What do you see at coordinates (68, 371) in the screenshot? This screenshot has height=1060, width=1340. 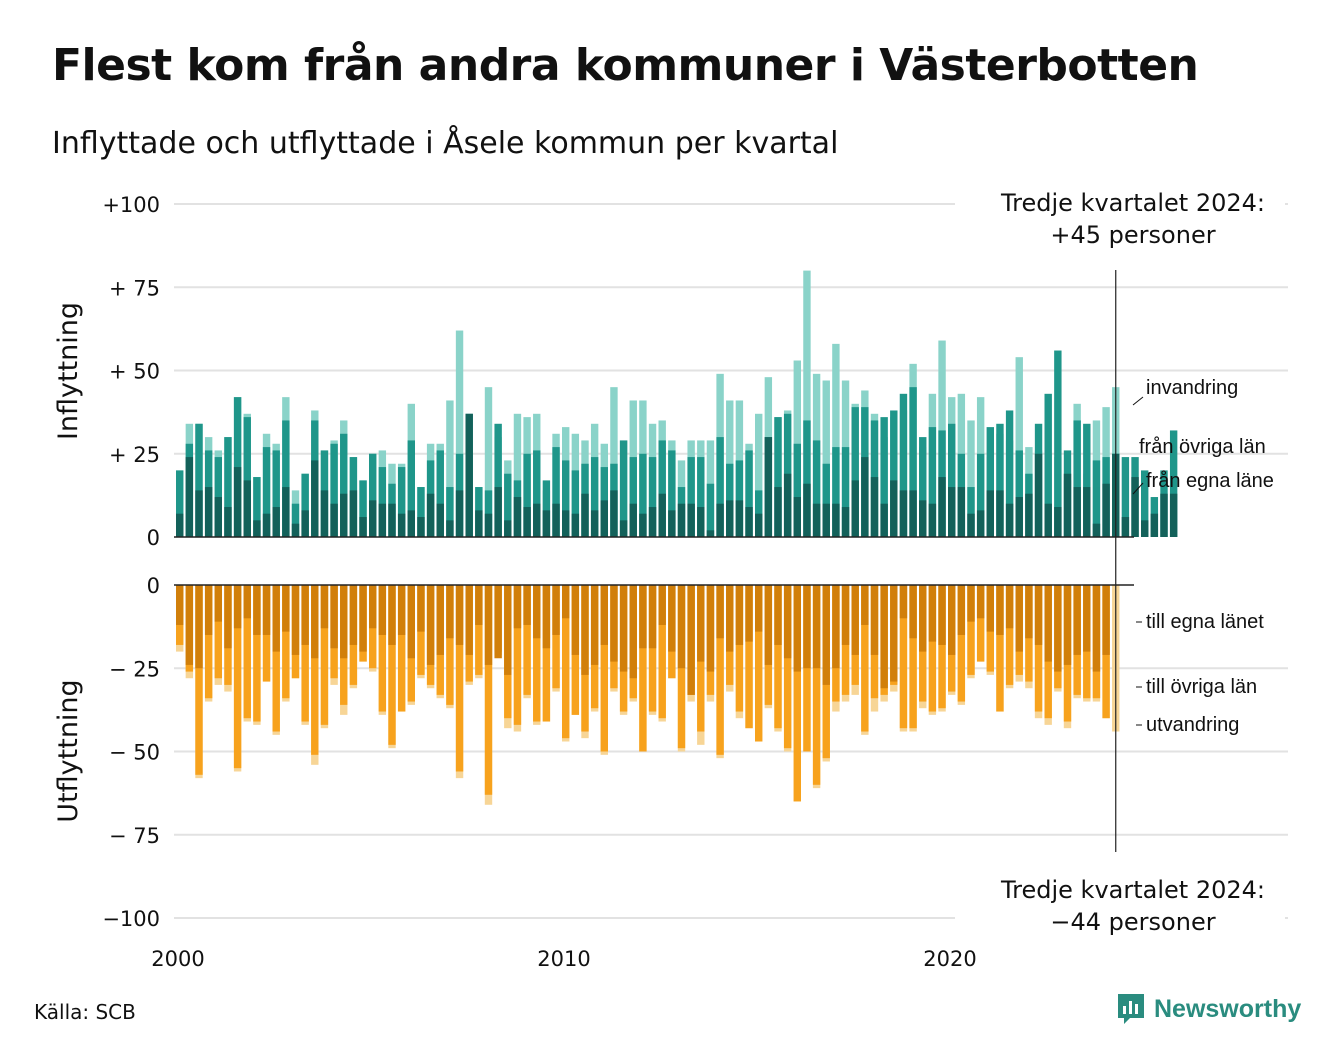 I see `y-axis-title-top: Inflyttning` at bounding box center [68, 371].